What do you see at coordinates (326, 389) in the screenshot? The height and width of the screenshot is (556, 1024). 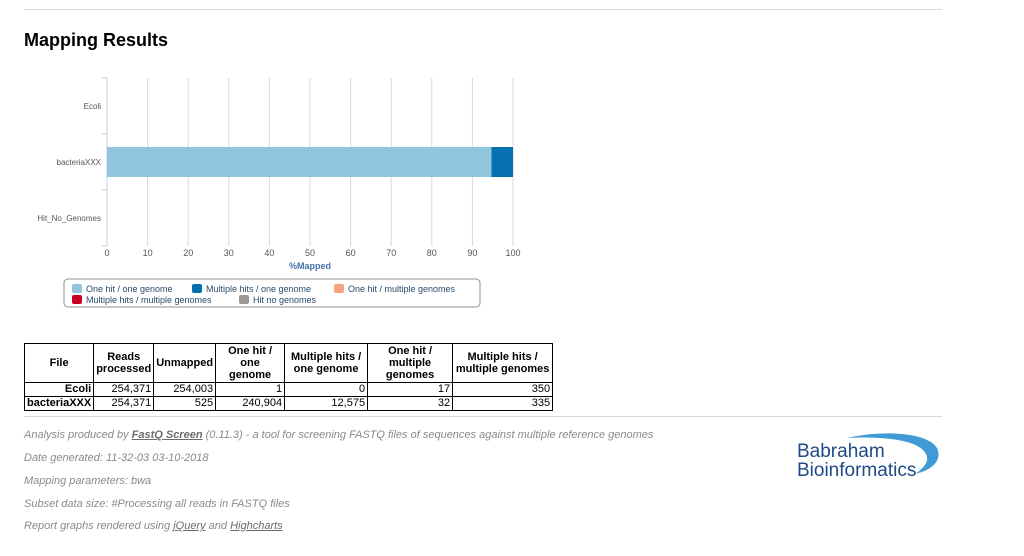 I see `table-cell: 0` at bounding box center [326, 389].